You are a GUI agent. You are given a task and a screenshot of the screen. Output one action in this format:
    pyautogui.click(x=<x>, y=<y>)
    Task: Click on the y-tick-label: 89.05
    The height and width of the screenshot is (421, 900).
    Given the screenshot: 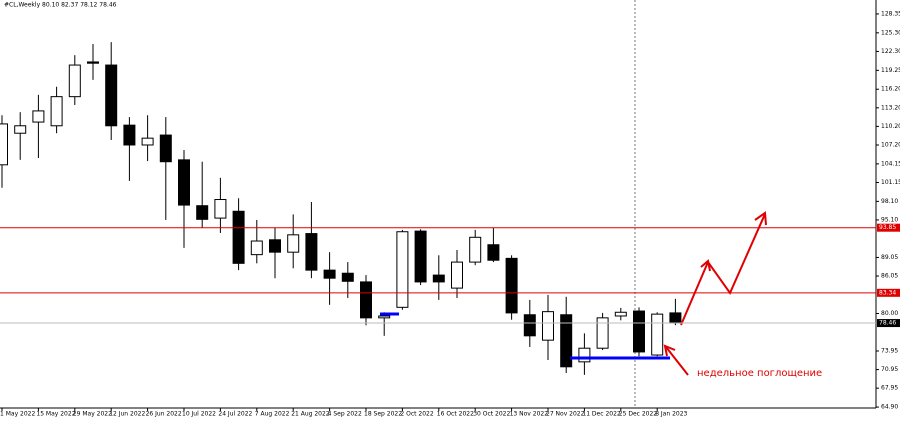 What is the action you would take?
    pyautogui.click(x=889, y=257)
    